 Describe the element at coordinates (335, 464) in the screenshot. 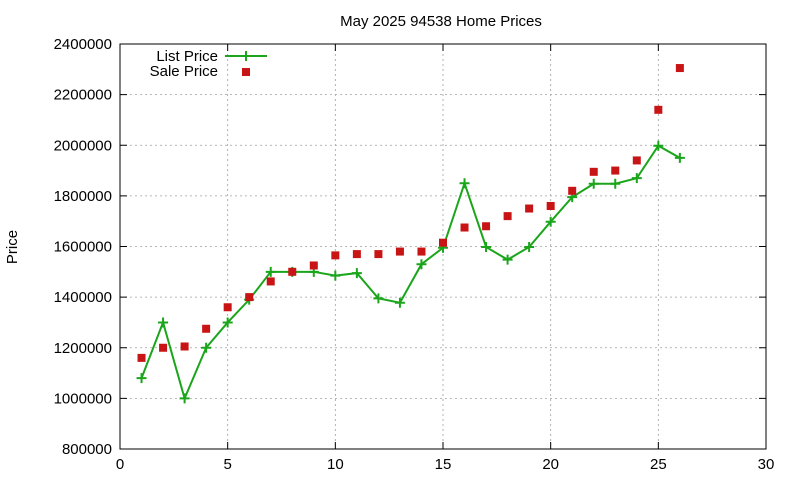

I see `x-tick-label: 10` at that location.